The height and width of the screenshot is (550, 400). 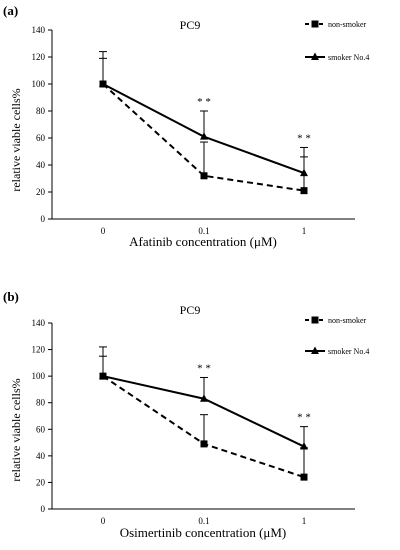 What do you see at coordinates (16, 429) in the screenshot?
I see `y-axis-label-b: relative viable cells%` at bounding box center [16, 429].